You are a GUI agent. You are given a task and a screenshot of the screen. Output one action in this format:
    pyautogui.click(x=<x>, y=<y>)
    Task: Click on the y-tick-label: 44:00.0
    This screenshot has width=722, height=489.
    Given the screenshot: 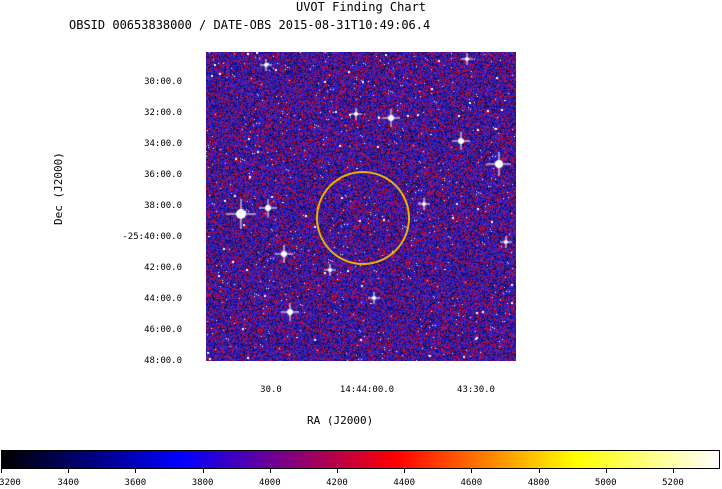 What is the action you would take?
    pyautogui.click(x=163, y=299)
    